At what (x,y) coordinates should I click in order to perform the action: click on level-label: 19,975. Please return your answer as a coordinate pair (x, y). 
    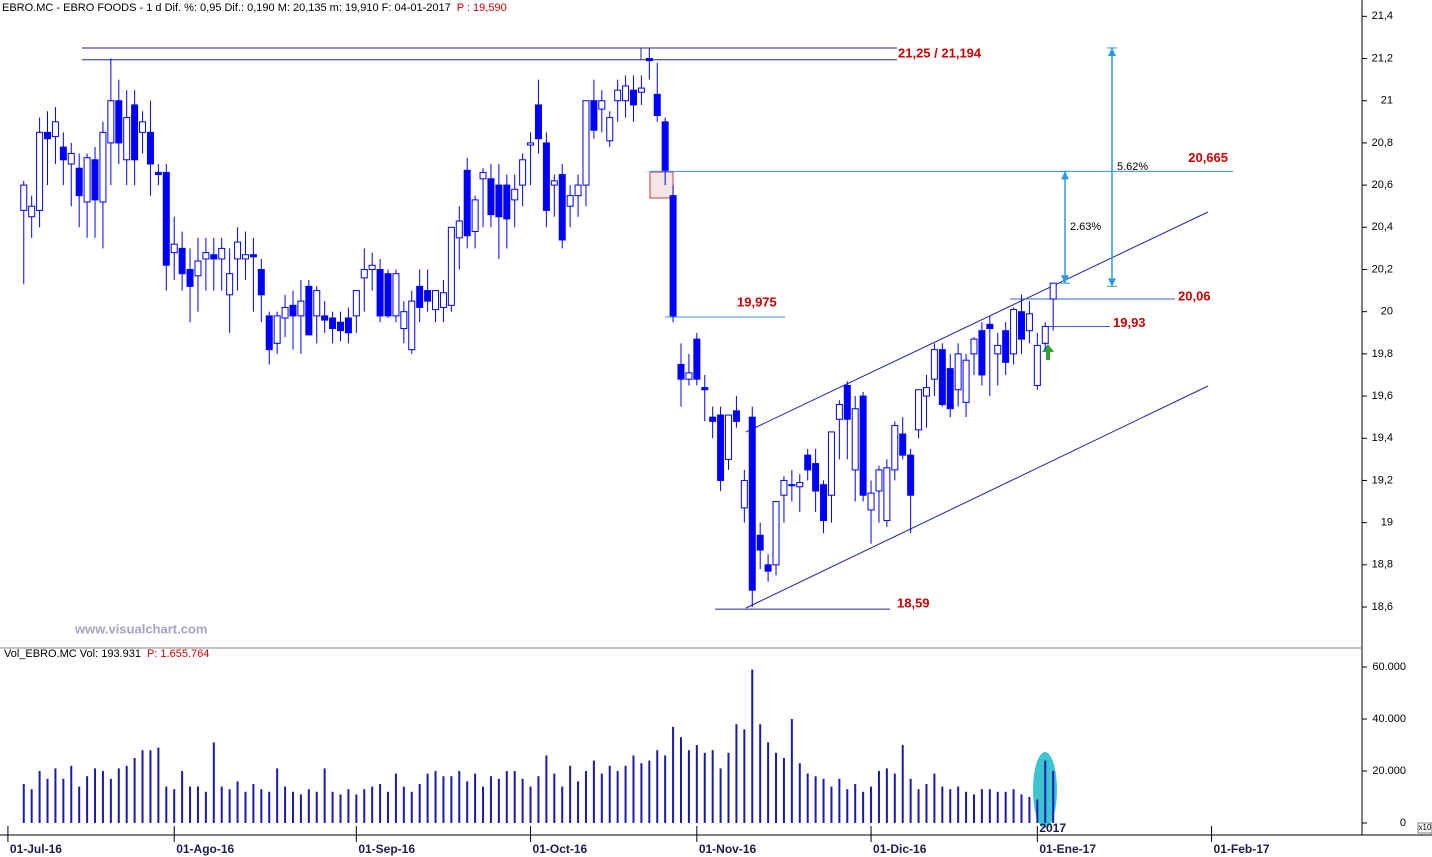
    Looking at the image, I should click on (757, 301).